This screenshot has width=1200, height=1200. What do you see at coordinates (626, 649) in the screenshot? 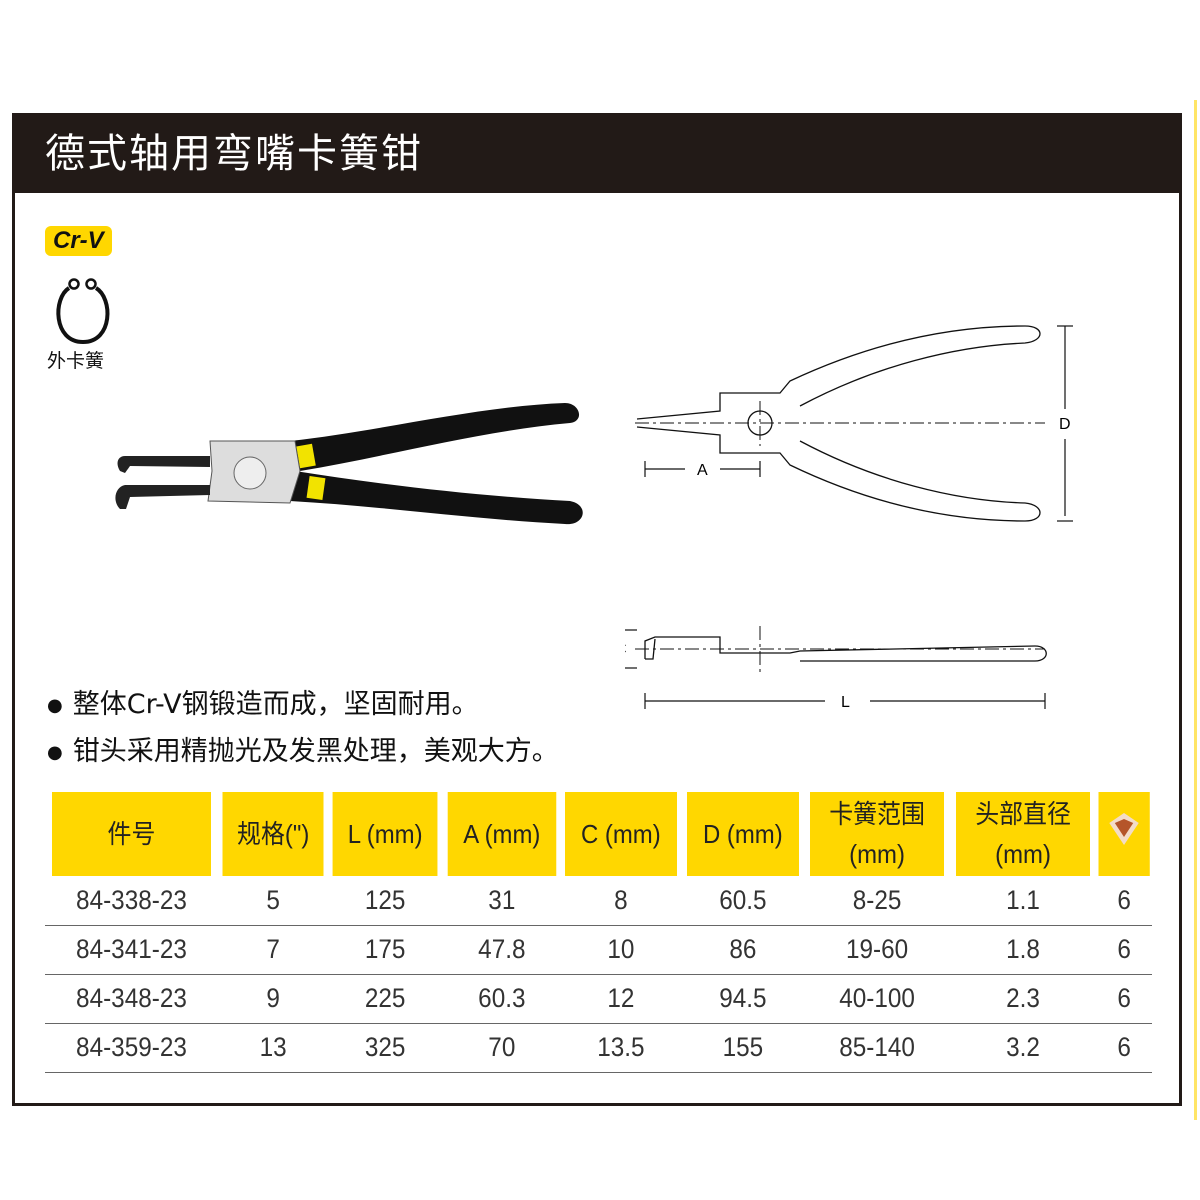
I see `label-c: C` at bounding box center [626, 649].